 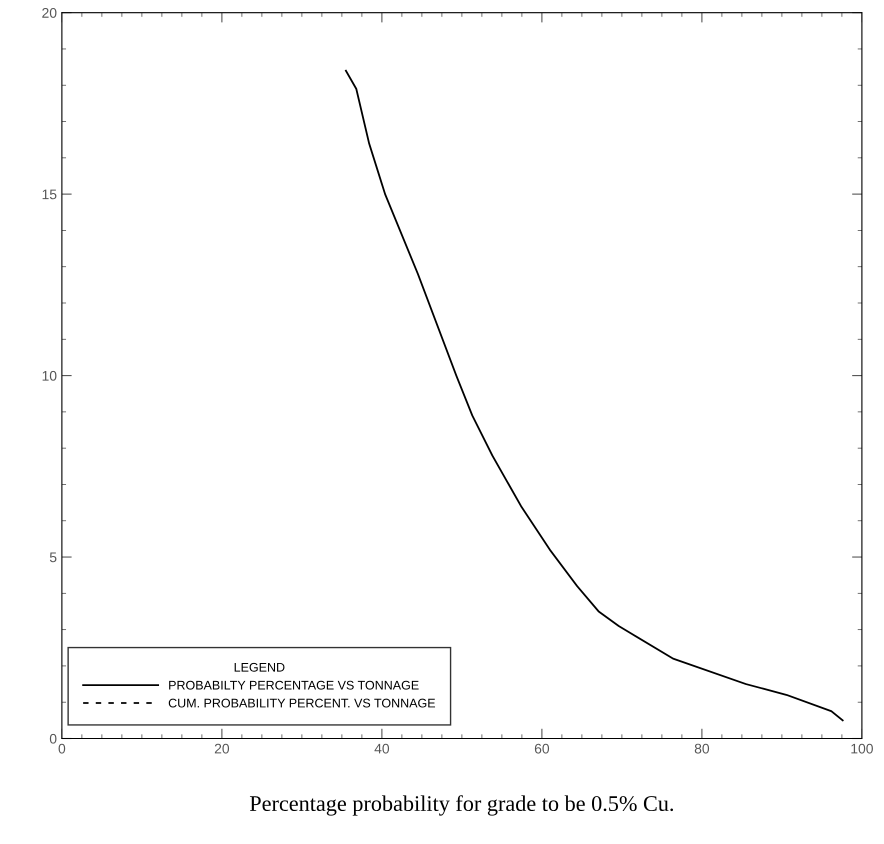 I want to click on y-tick-label: 5, so click(x=53, y=557).